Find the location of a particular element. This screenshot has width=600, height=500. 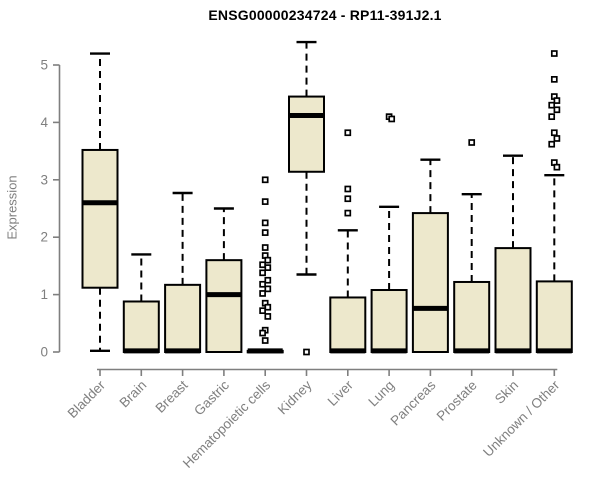

y-tick-label: 4 is located at coordinates (44, 122).